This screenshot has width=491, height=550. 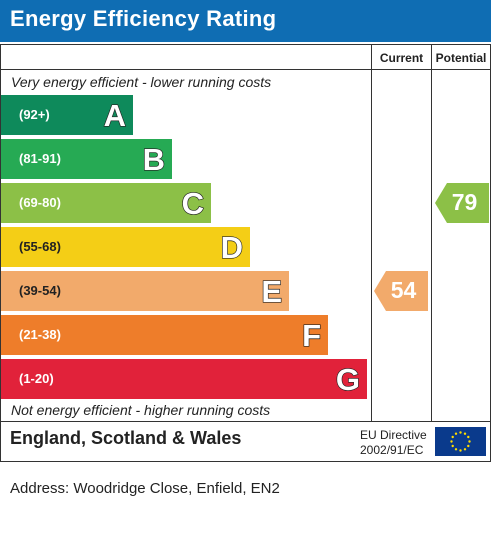 What do you see at coordinates (36, 378) in the screenshot?
I see `band-range-label: (1-20)` at bounding box center [36, 378].